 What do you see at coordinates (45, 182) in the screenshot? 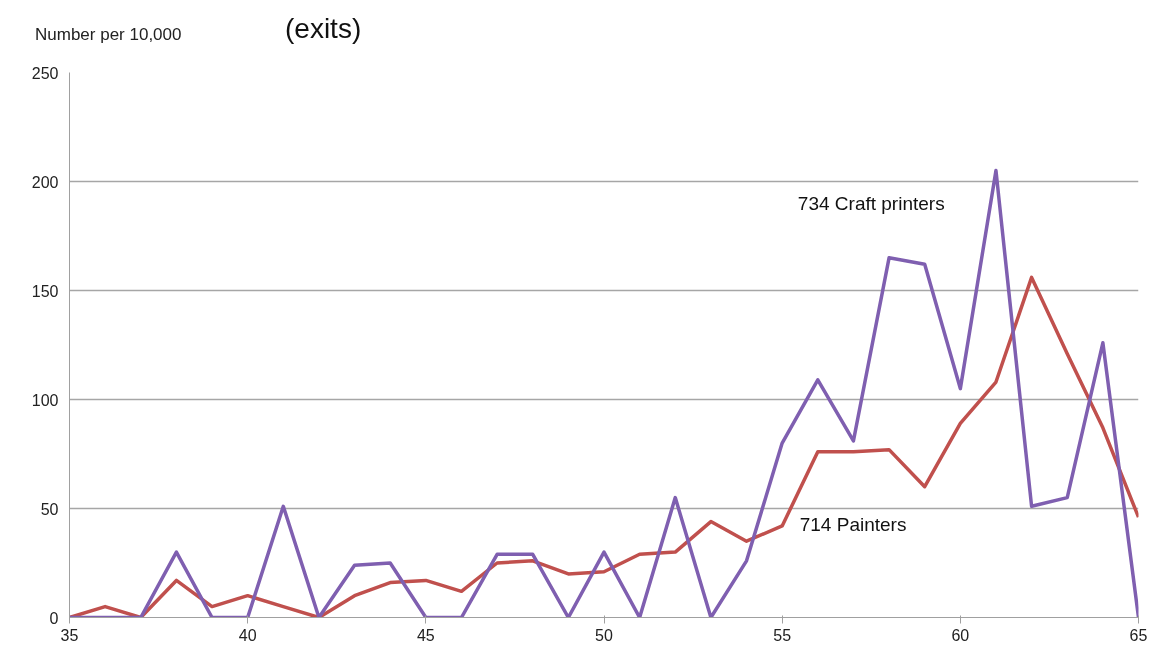
I see `y-tick-label: 200` at bounding box center [45, 182].